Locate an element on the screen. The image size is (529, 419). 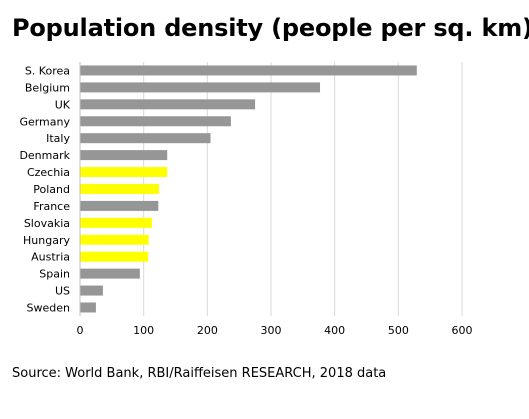
category-label: US is located at coordinates (62, 291).